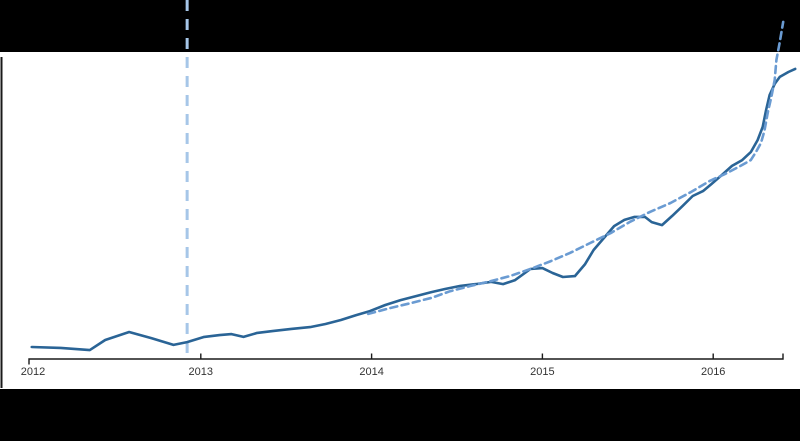  I want to click on x-axis-label-2013: 2013, so click(201, 372).